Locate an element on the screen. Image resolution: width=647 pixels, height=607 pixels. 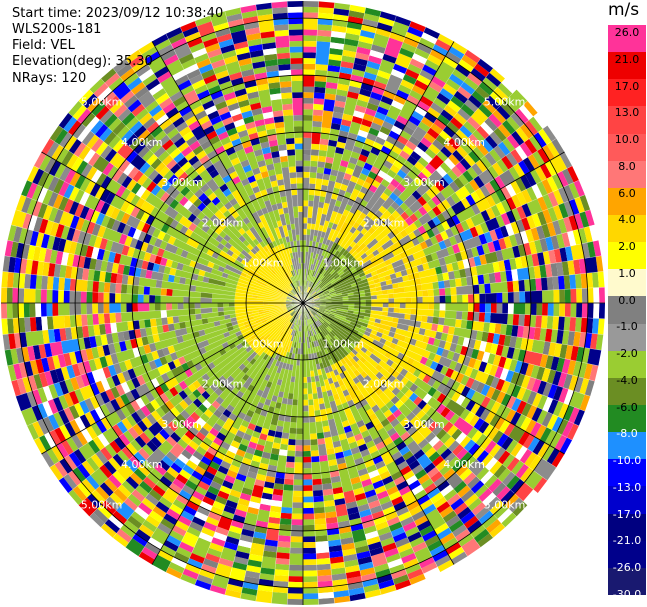
colorbar-tick-label: 10.0 is located at coordinates (627, 140).